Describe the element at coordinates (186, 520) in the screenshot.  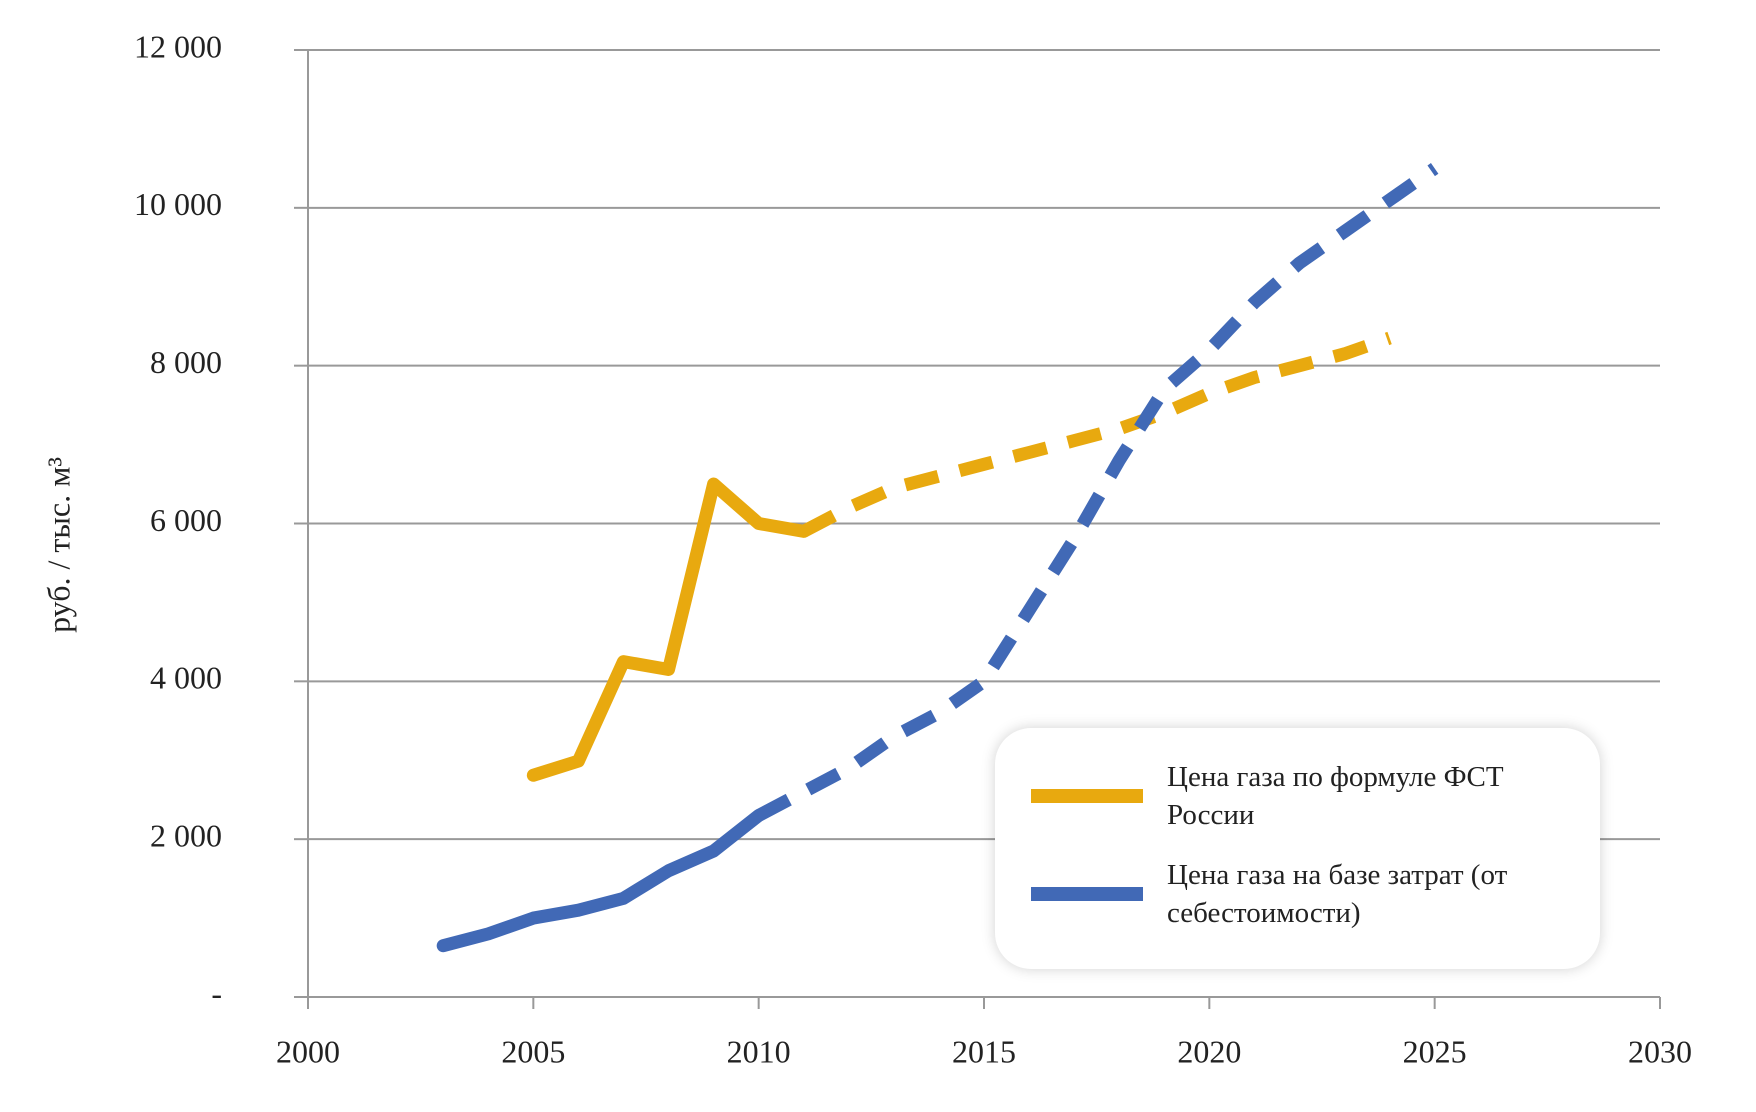
I see `y-tick-label: 6 000` at that location.